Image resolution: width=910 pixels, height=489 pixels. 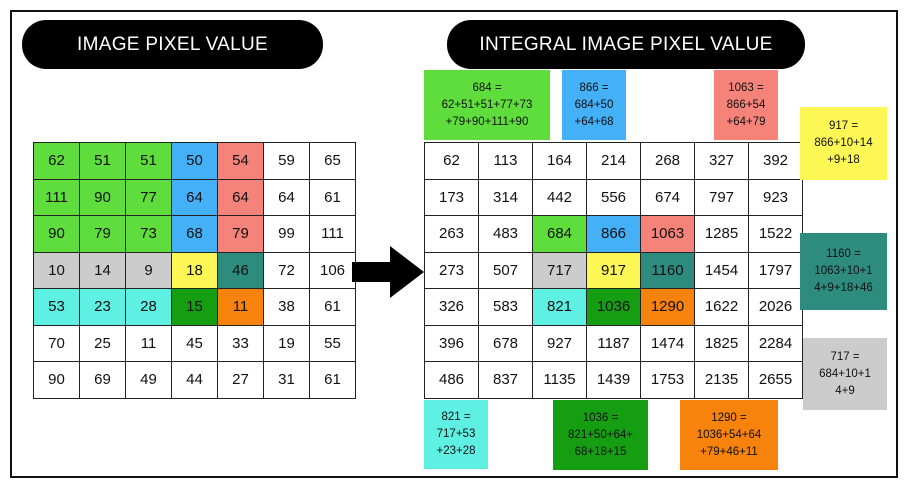 I want to click on integral-cell-r6-c7: 2284, so click(x=776, y=343).